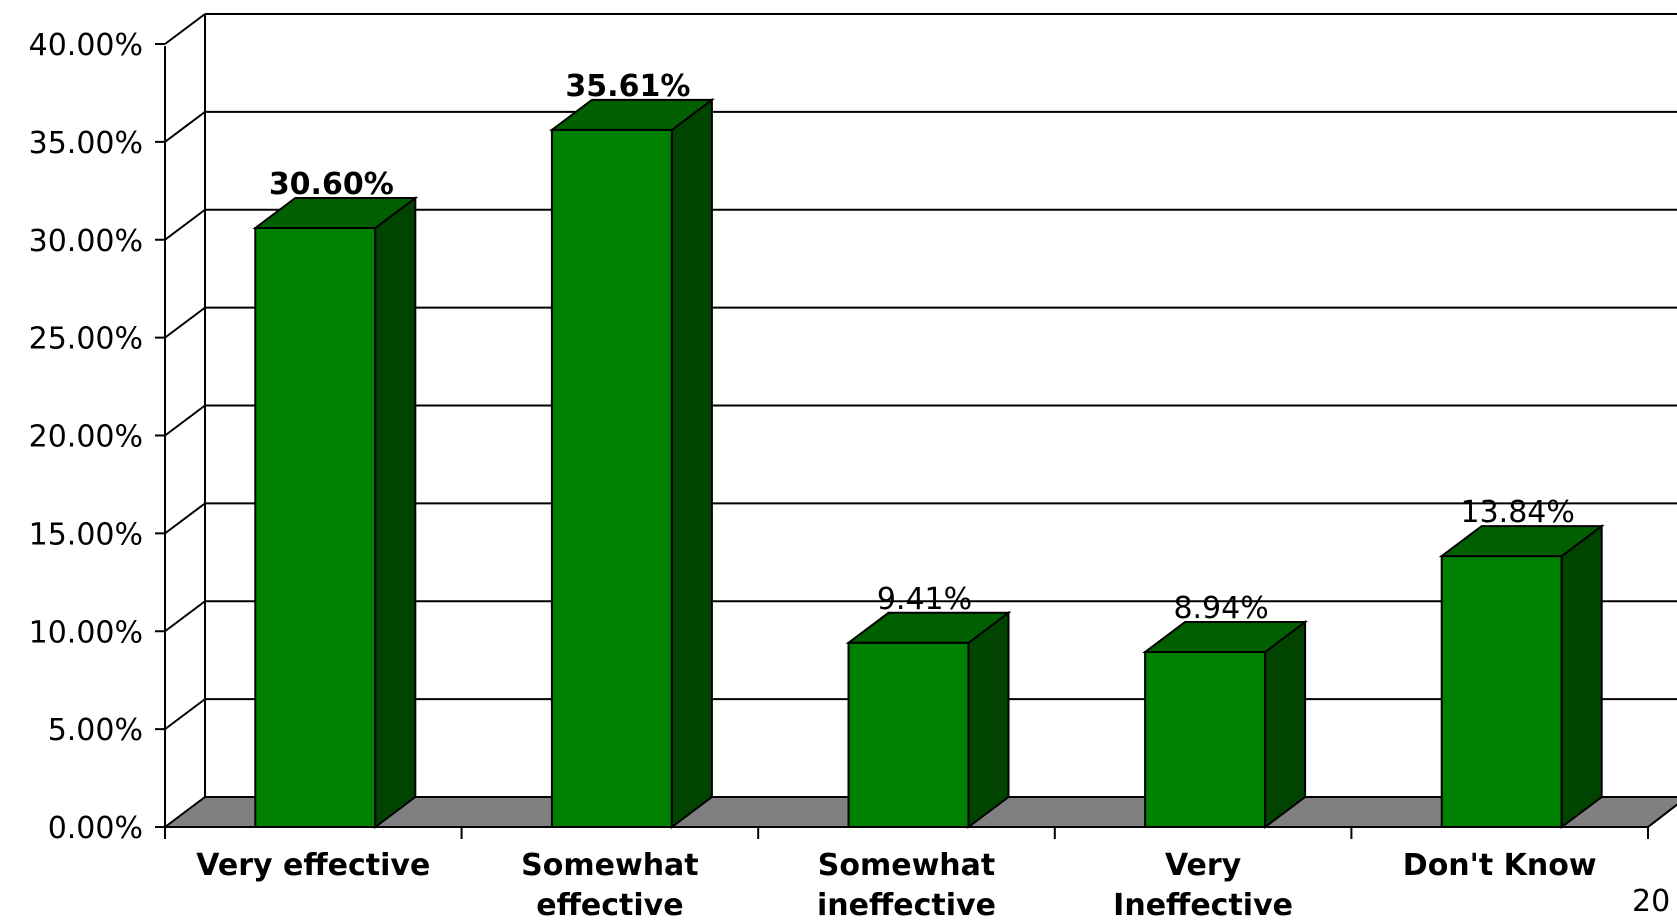 The width and height of the screenshot is (1677, 920). Describe the element at coordinates (95, 730) in the screenshot. I see `y-tick-label: 5.00%` at that location.